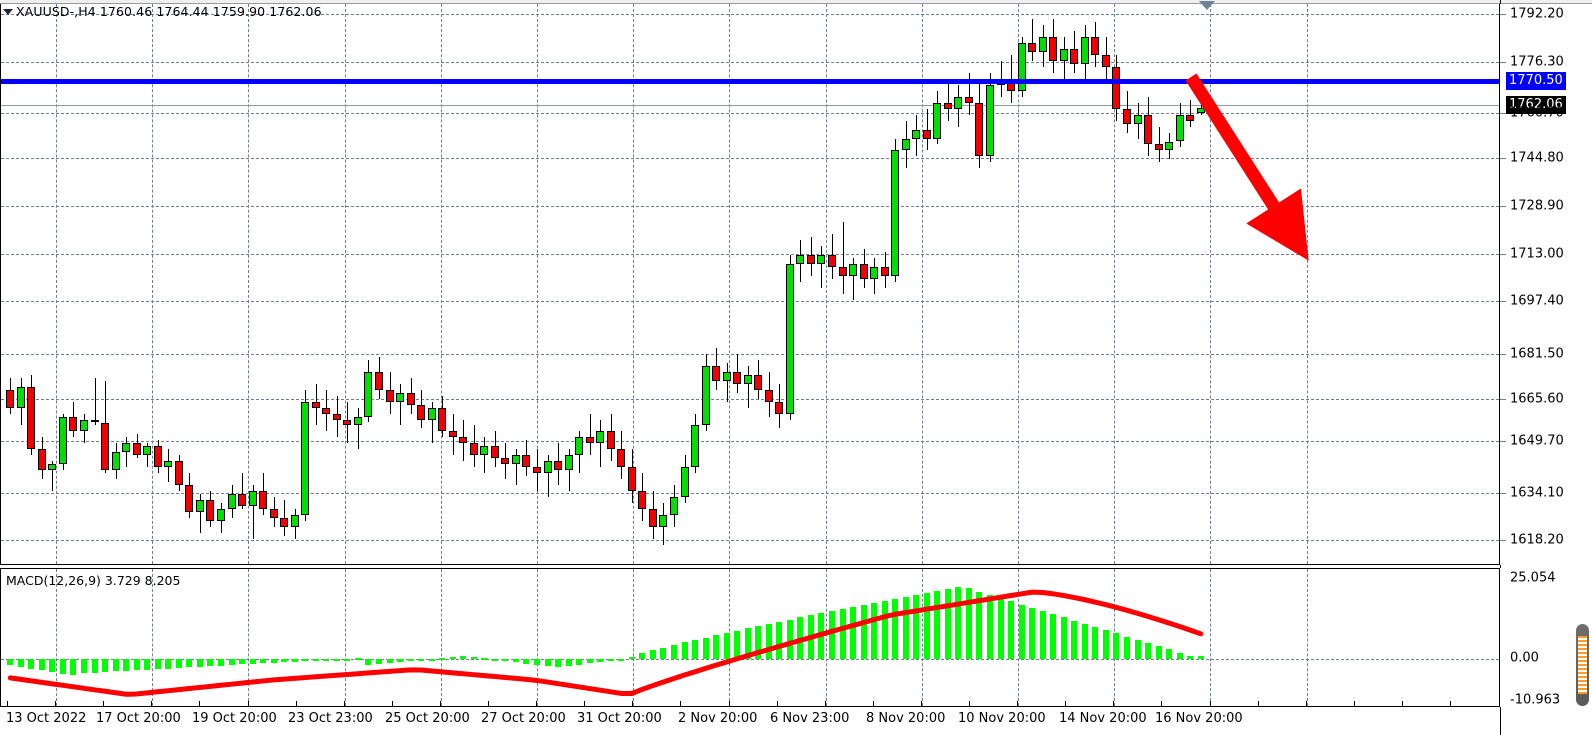 The image size is (1592, 735). I want to click on vertical-scroll-handle, so click(1582, 665).